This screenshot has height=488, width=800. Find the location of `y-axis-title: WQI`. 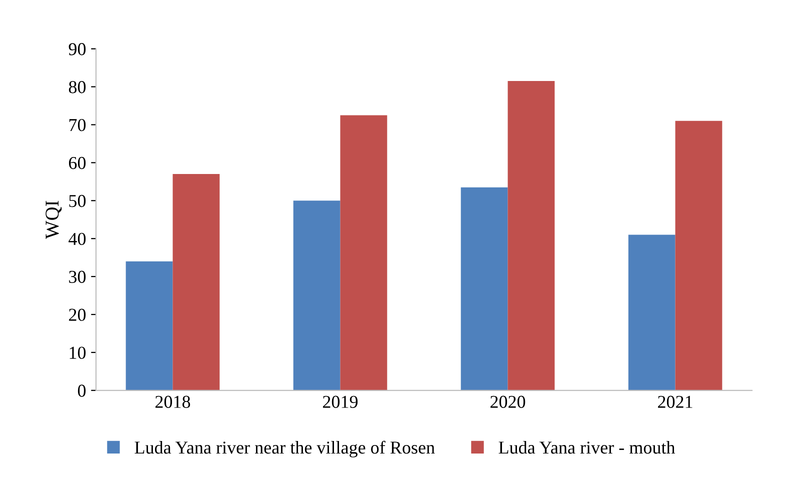

y-axis-title: WQI is located at coordinates (54, 220).